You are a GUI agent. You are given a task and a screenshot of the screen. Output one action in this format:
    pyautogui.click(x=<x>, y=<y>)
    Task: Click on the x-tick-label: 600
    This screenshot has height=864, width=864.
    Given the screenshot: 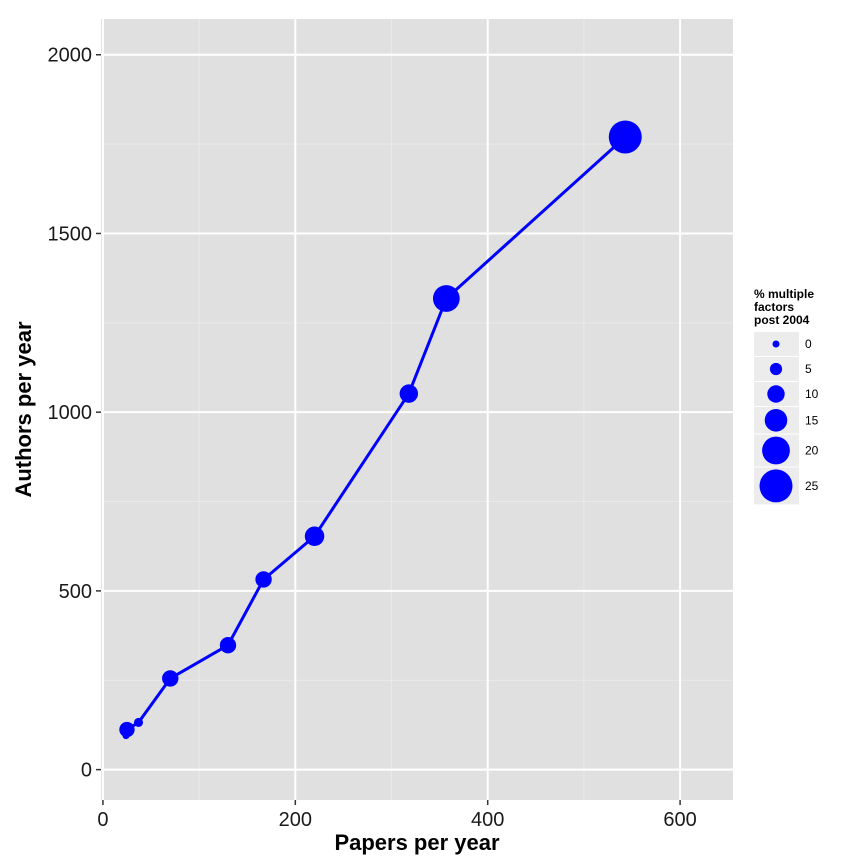 What is the action you would take?
    pyautogui.click(x=679, y=820)
    